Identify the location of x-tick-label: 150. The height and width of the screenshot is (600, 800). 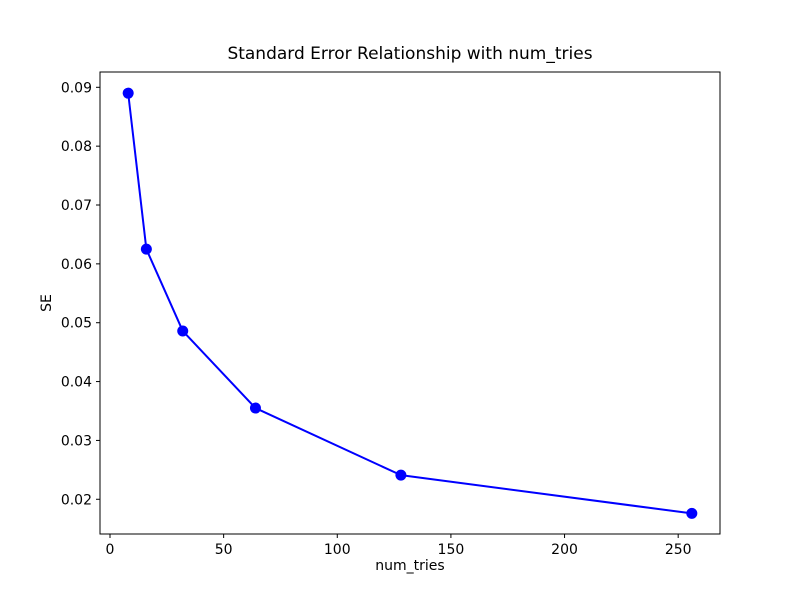
(451, 550).